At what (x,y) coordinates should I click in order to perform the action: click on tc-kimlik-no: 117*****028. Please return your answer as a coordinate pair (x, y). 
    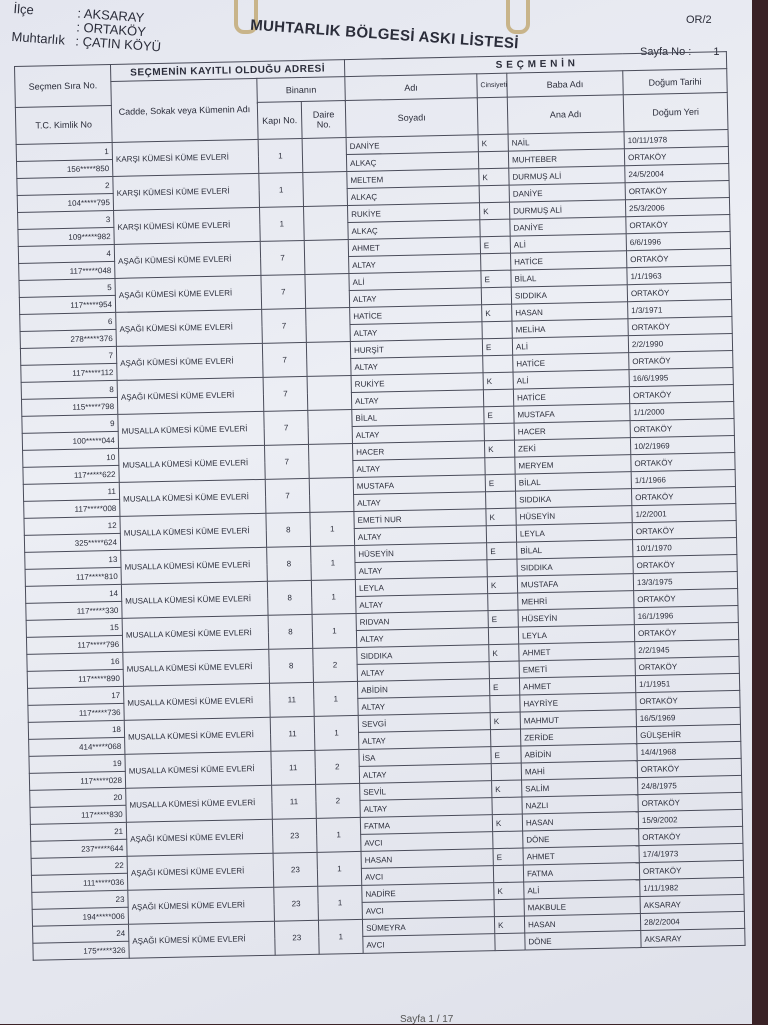
    Looking at the image, I should click on (77, 781).